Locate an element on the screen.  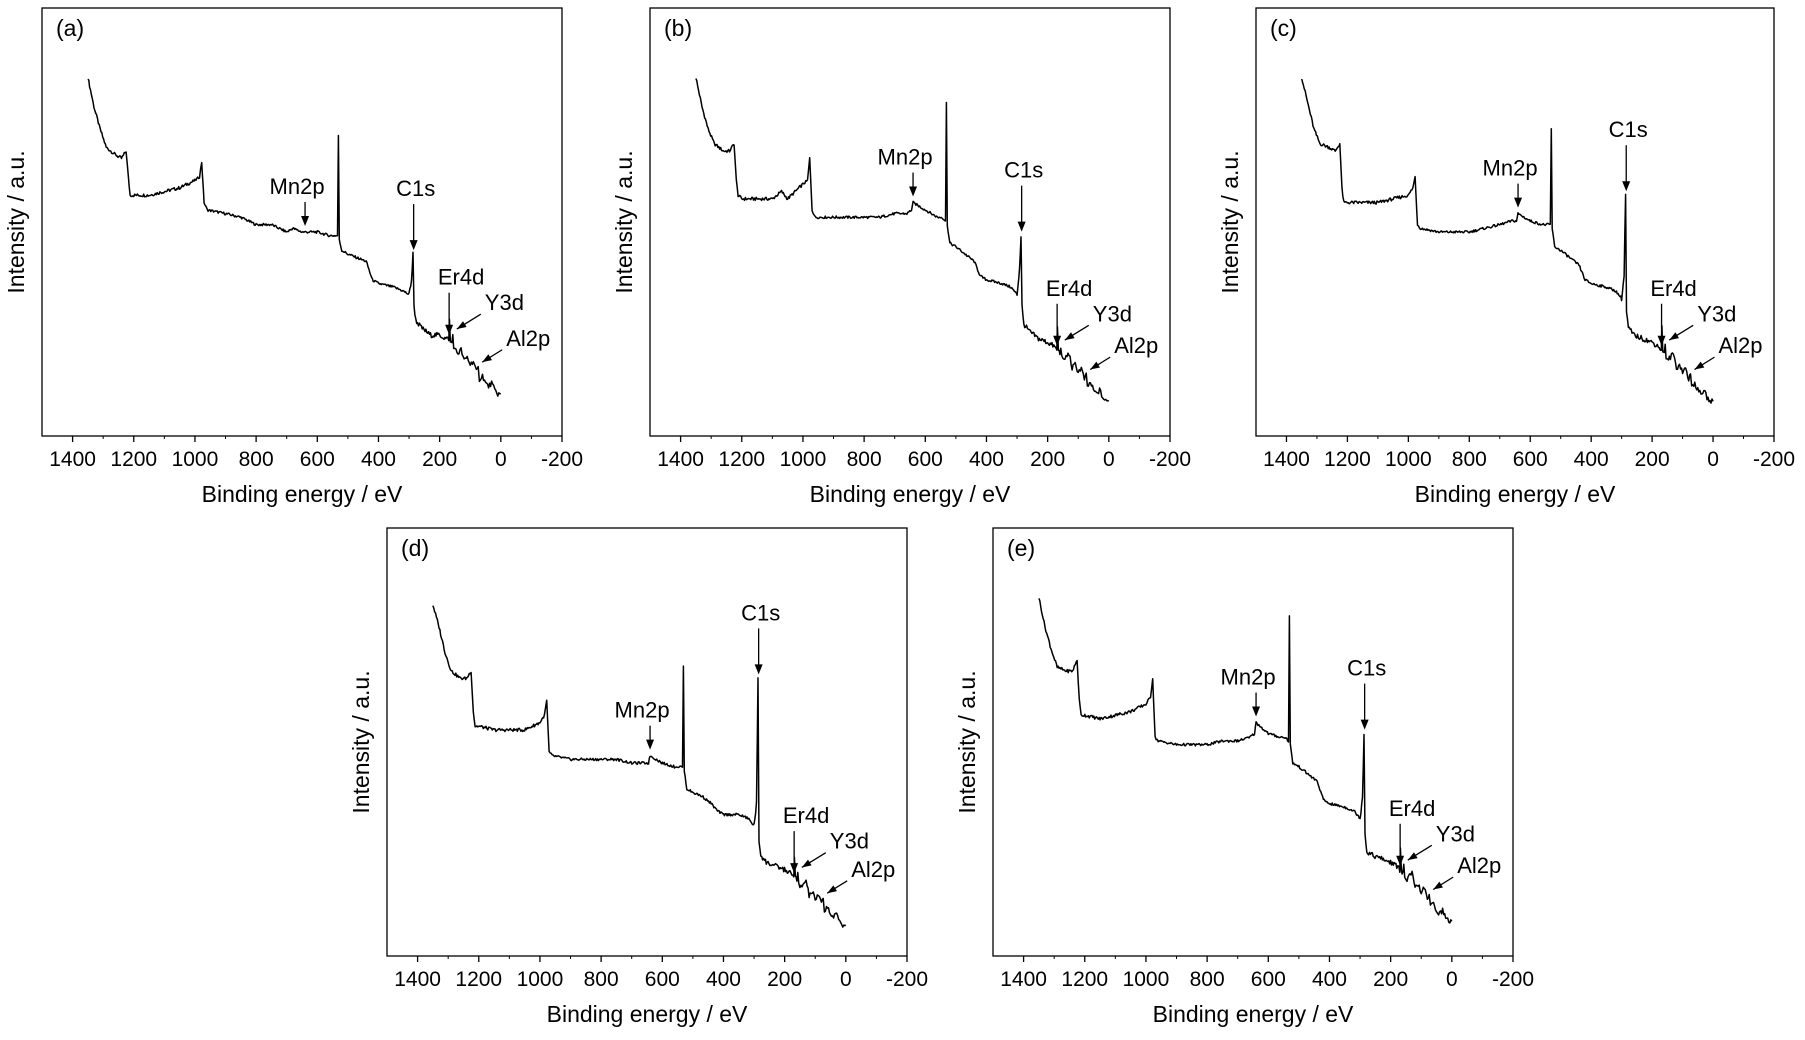
x-tick-label: -200 is located at coordinates (1513, 979).